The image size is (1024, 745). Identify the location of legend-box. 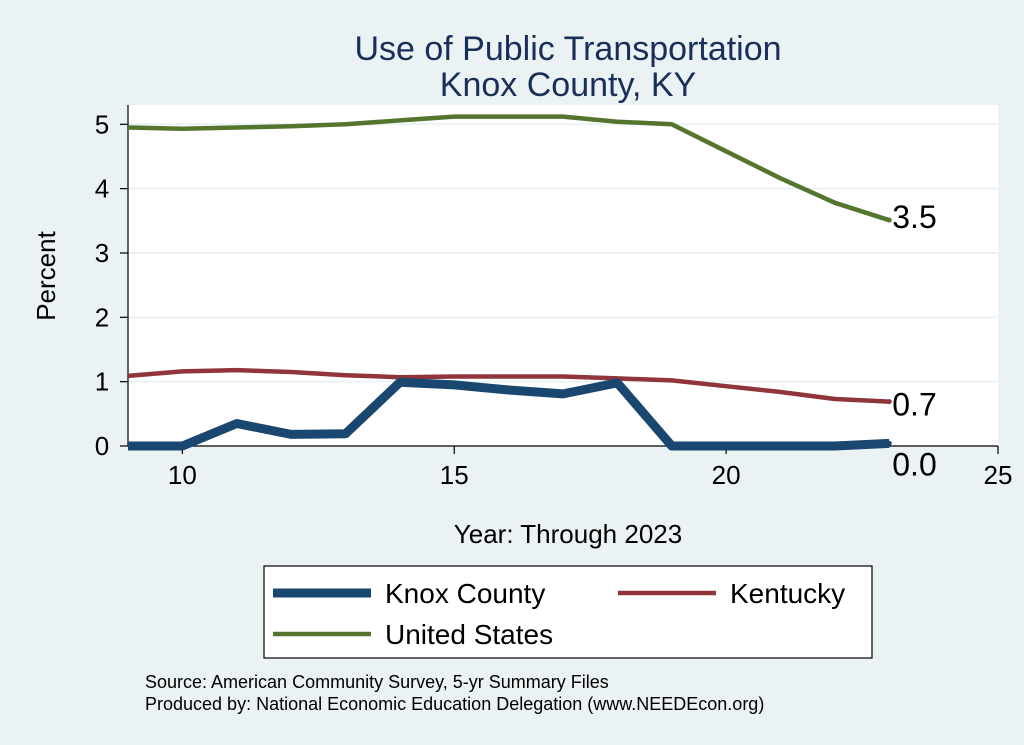
(568, 612).